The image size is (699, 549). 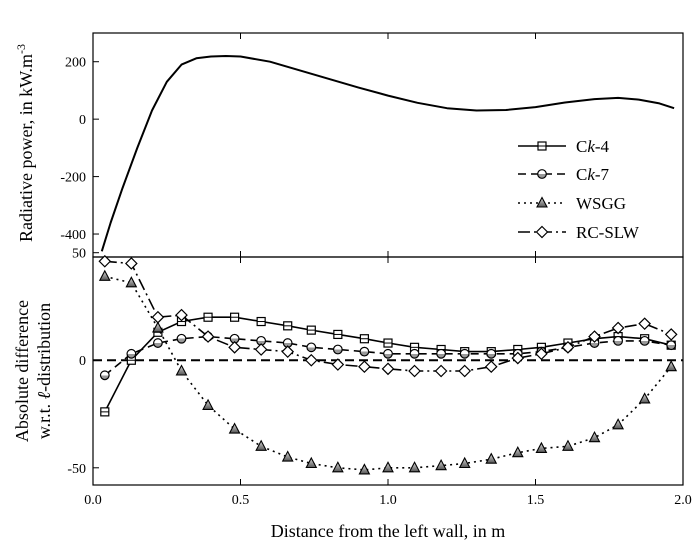 What do you see at coordinates (388, 531) in the screenshot?
I see `x-axis-title: Distance from the left wall, in m` at bounding box center [388, 531].